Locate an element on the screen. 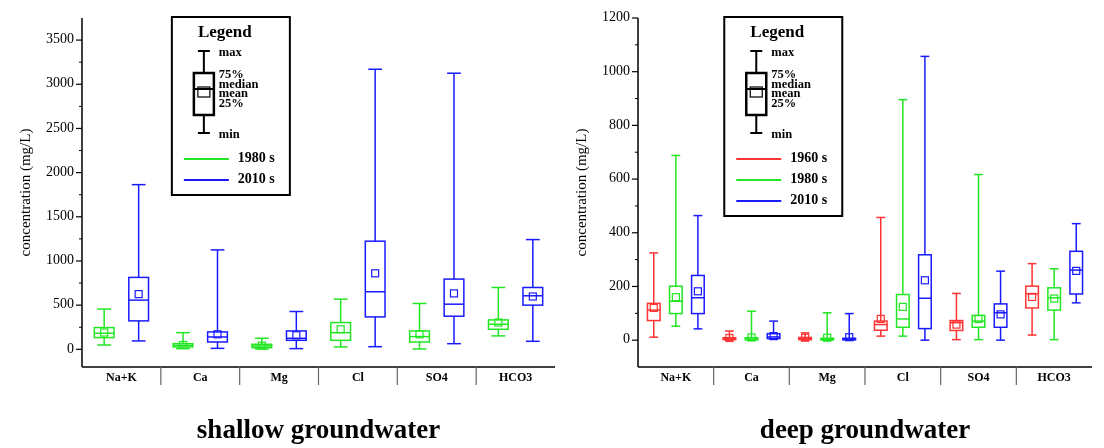 The image size is (1104, 448). y-tick-label: 200 is located at coordinates (619, 285).